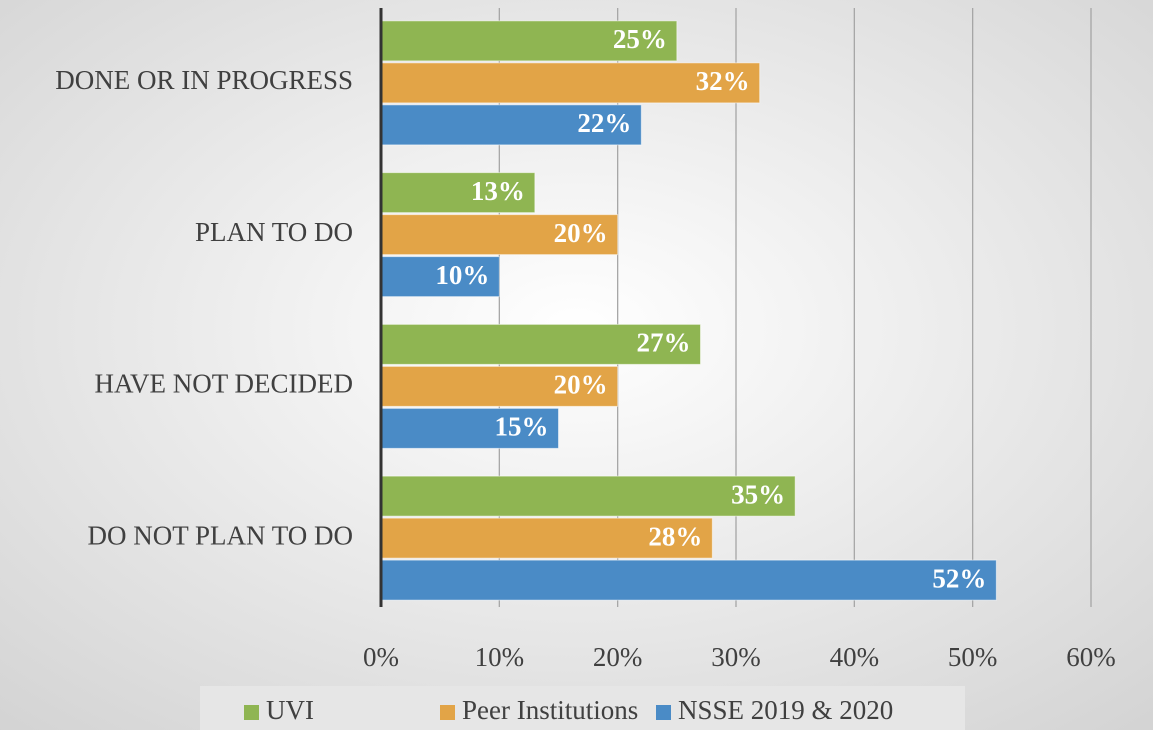 The width and height of the screenshot is (1153, 730). What do you see at coordinates (618, 657) in the screenshot?
I see `x-tick-label: 20%` at bounding box center [618, 657].